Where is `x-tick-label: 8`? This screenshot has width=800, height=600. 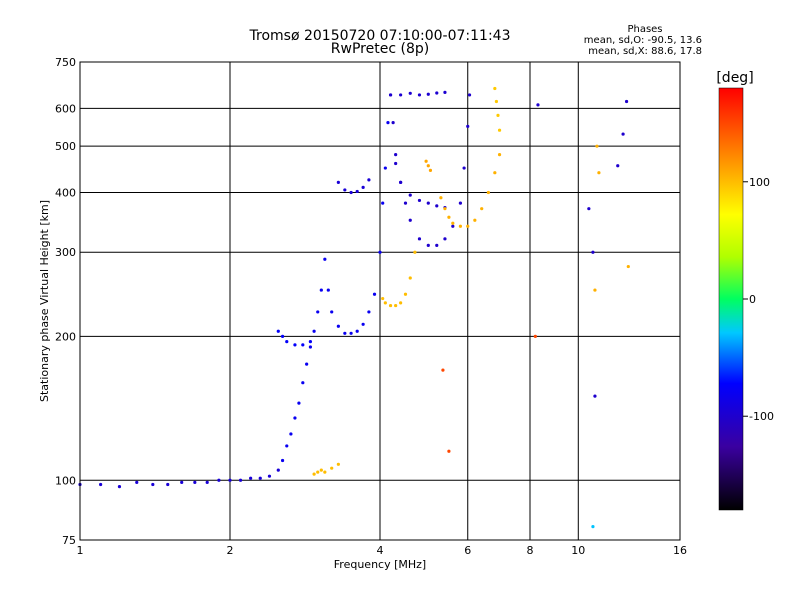
x-tick-label: 8 is located at coordinates (530, 550).